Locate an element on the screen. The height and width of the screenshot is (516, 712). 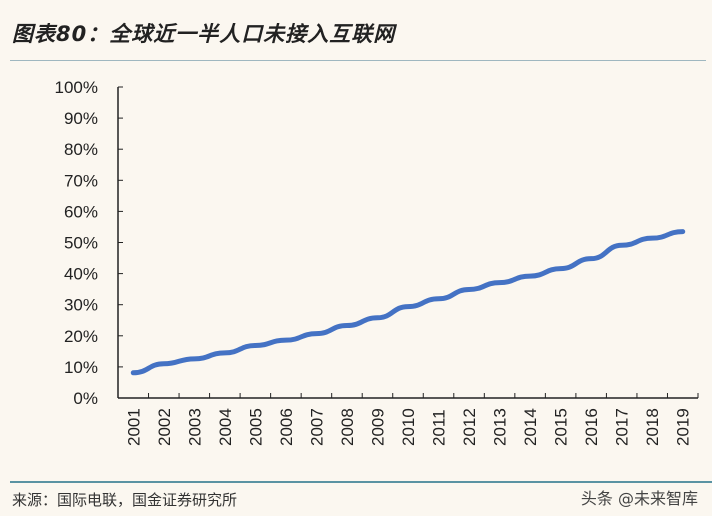
x-tick-label: 2019 is located at coordinates (683, 427).